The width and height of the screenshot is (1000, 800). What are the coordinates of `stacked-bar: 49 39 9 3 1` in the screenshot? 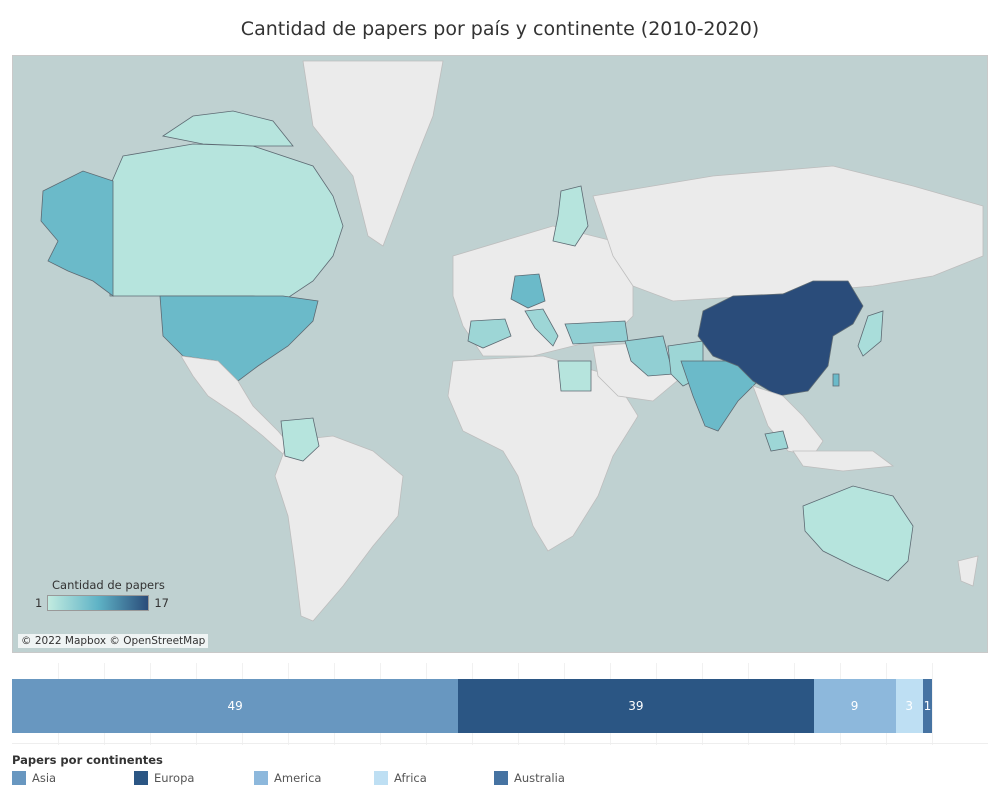 It's located at (472, 706).